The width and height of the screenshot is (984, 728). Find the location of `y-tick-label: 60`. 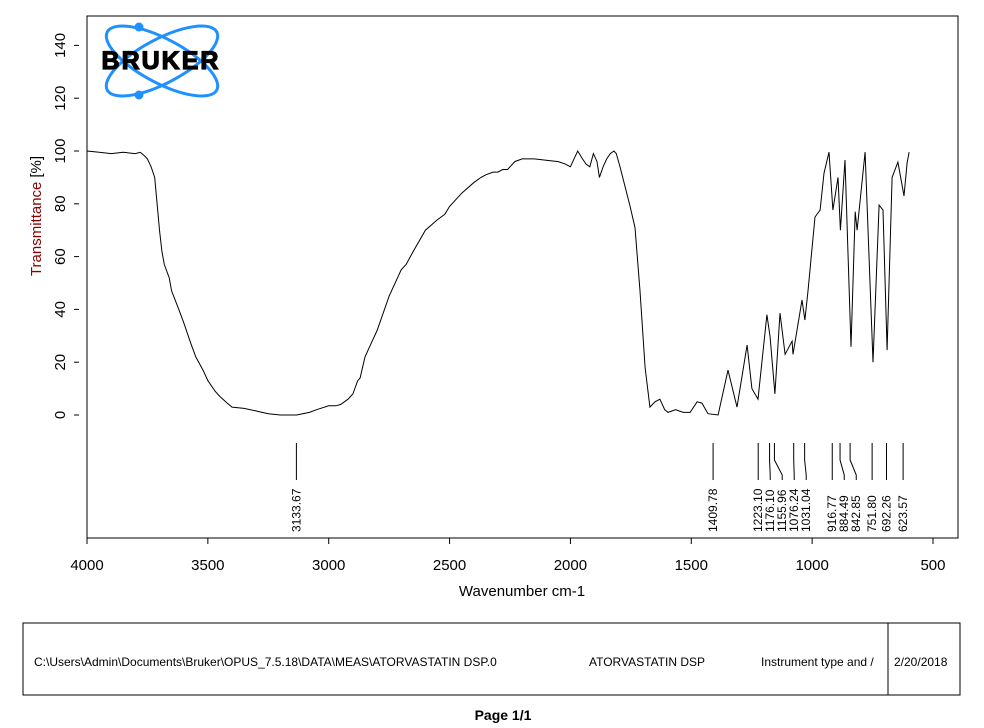

y-tick-label: 60 is located at coordinates (60, 256).